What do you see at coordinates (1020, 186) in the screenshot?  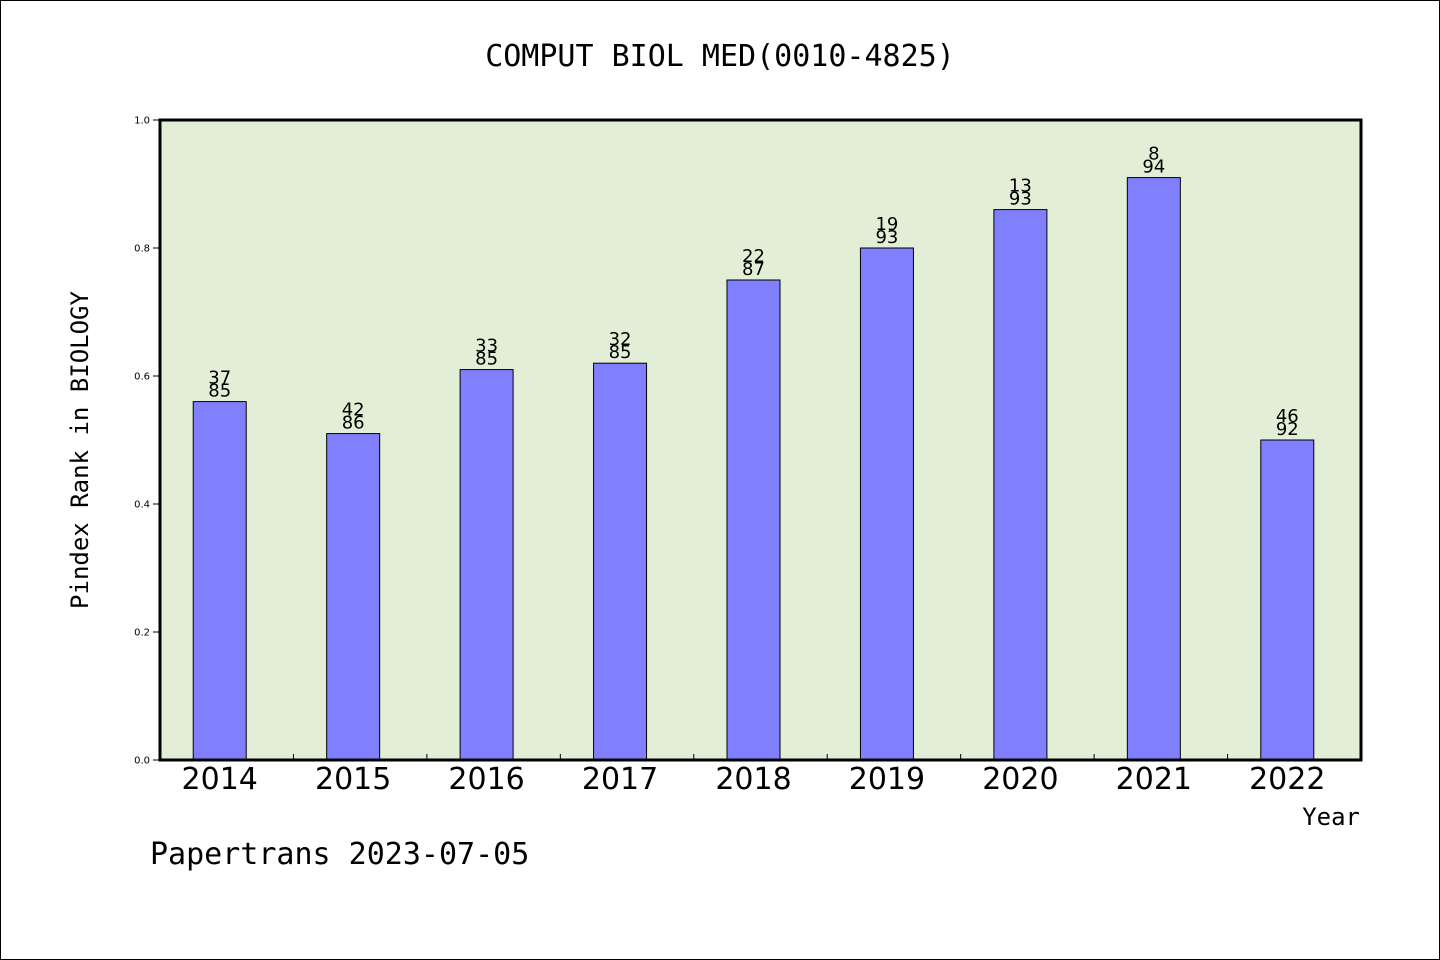 I see `bar-label-top: 13` at bounding box center [1020, 186].